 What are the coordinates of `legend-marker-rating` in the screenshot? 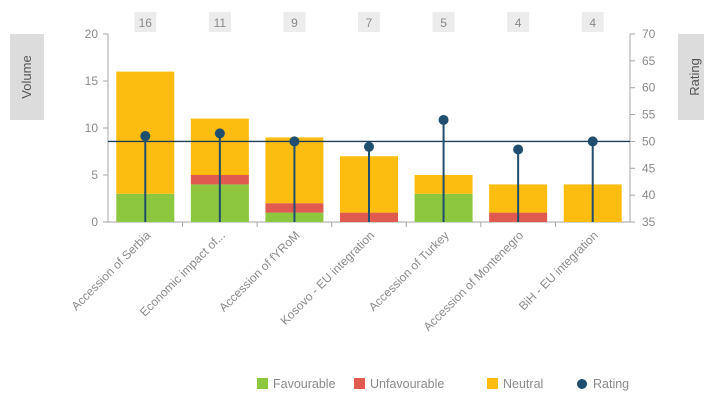 It's located at (582, 384).